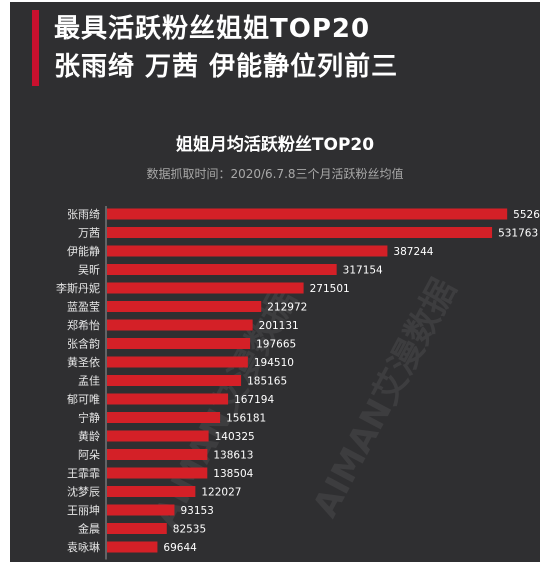 Image resolution: width=550 pixels, height=567 pixels. I want to click on data-label: 82535, so click(189, 530).